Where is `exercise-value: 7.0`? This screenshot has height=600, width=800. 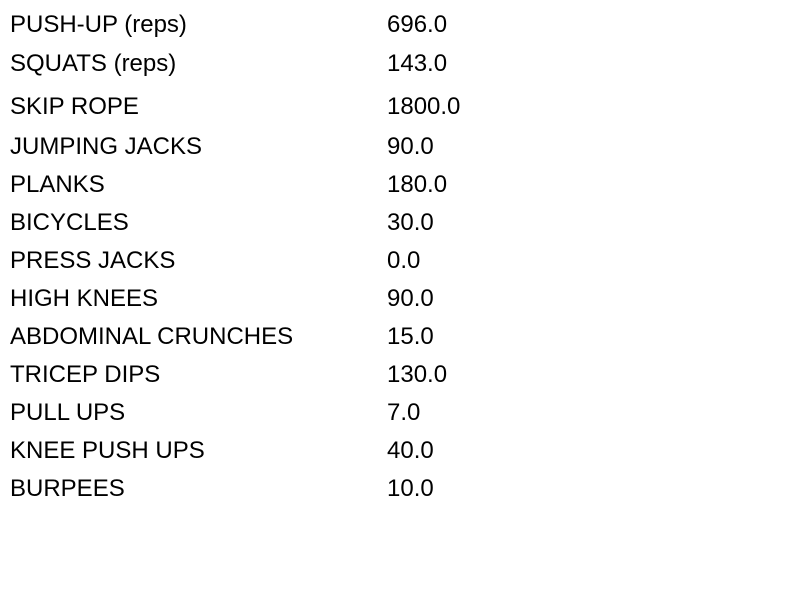
exercise-value: 7.0 is located at coordinates (404, 412).